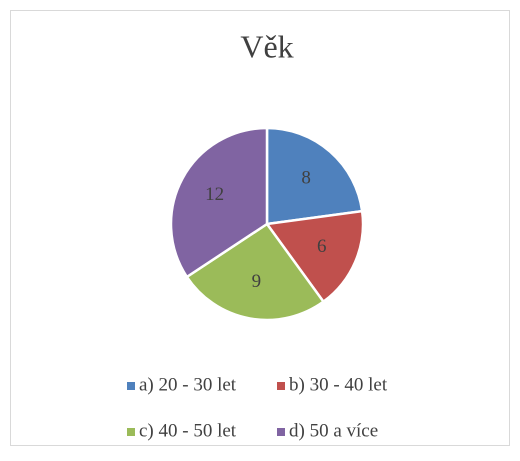  What do you see at coordinates (333, 430) in the screenshot?
I see `legend-label: d) 50 a více` at bounding box center [333, 430].